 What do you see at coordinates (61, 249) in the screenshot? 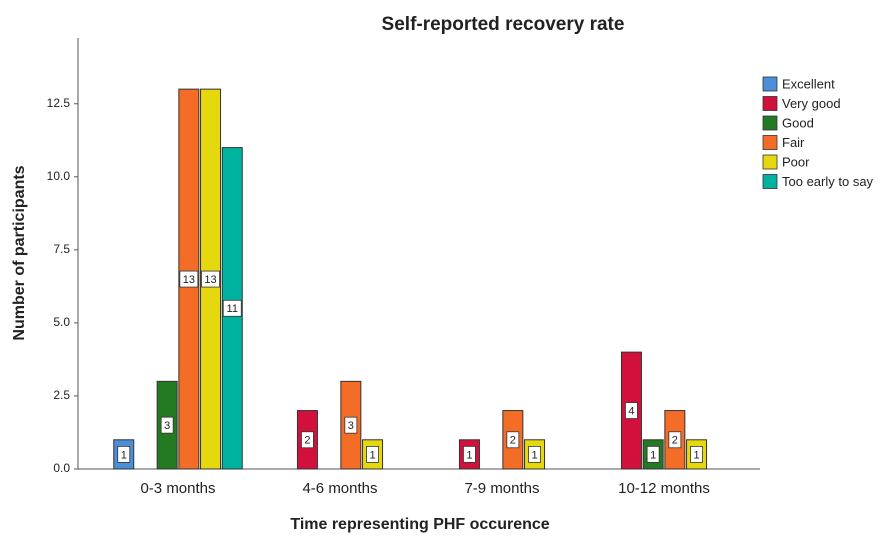
I see `y-tick-label: 7.5` at bounding box center [61, 249].